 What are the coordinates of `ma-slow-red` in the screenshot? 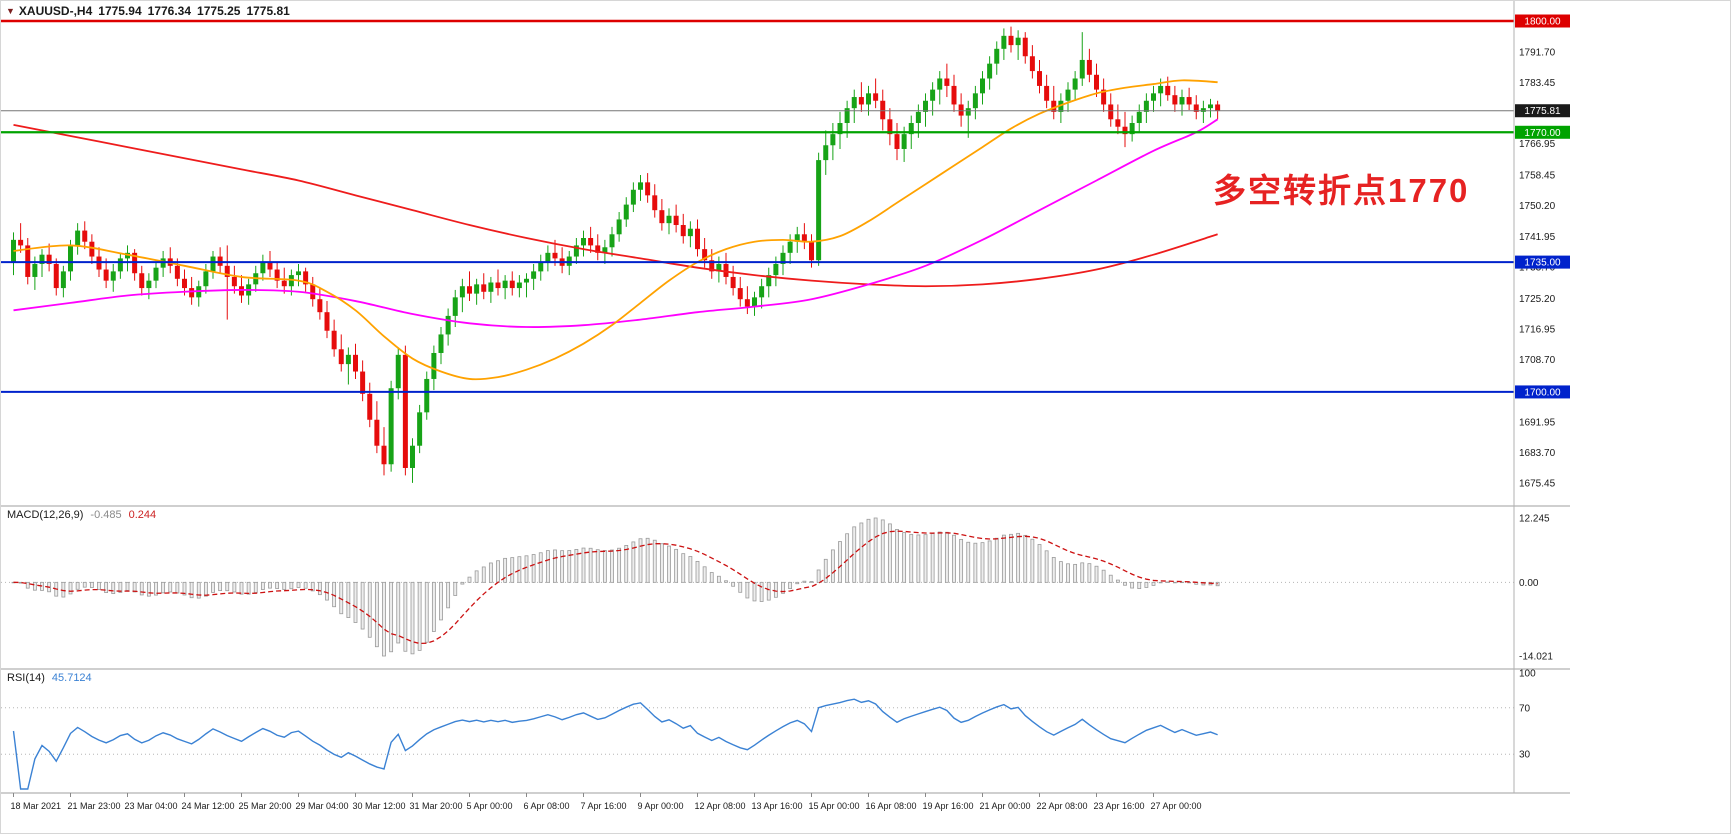 It's located at (615, 205).